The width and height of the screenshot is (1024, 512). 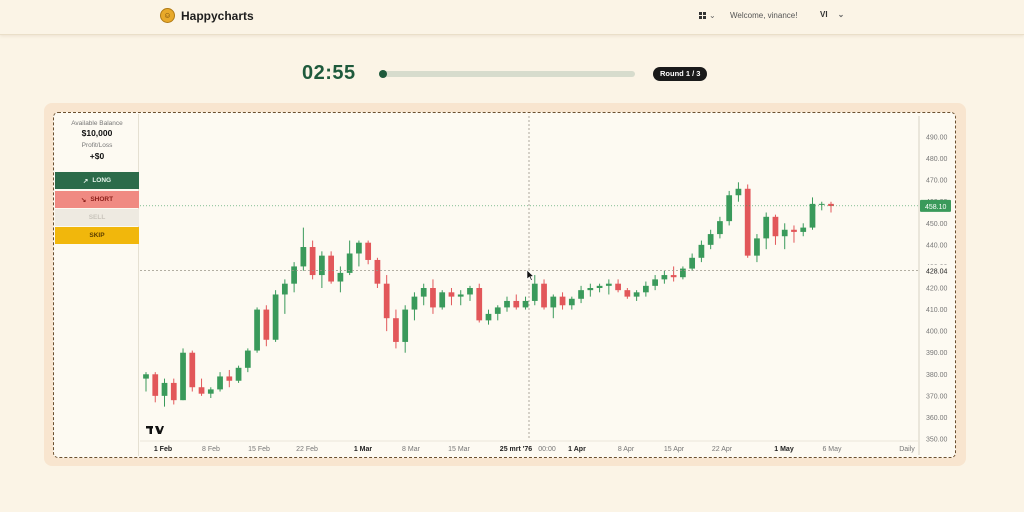 I want to click on sell-button: SELL, so click(x=97, y=217).